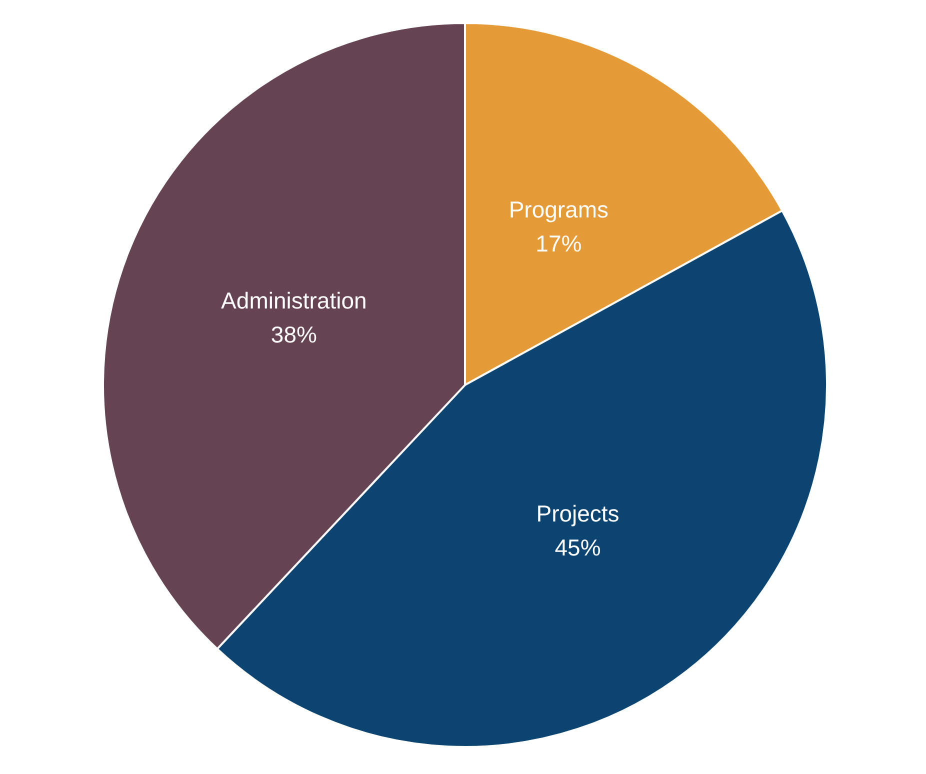 The width and height of the screenshot is (926, 774). What do you see at coordinates (558, 209) in the screenshot?
I see `slice-label: Programs` at bounding box center [558, 209].